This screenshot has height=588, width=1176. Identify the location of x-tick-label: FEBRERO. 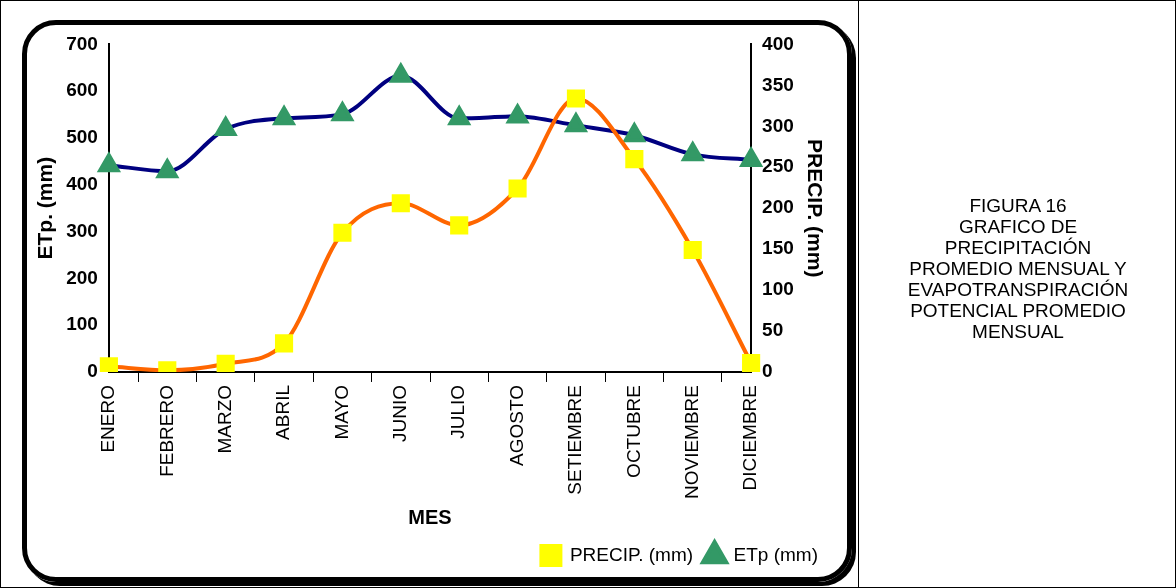
(166, 430).